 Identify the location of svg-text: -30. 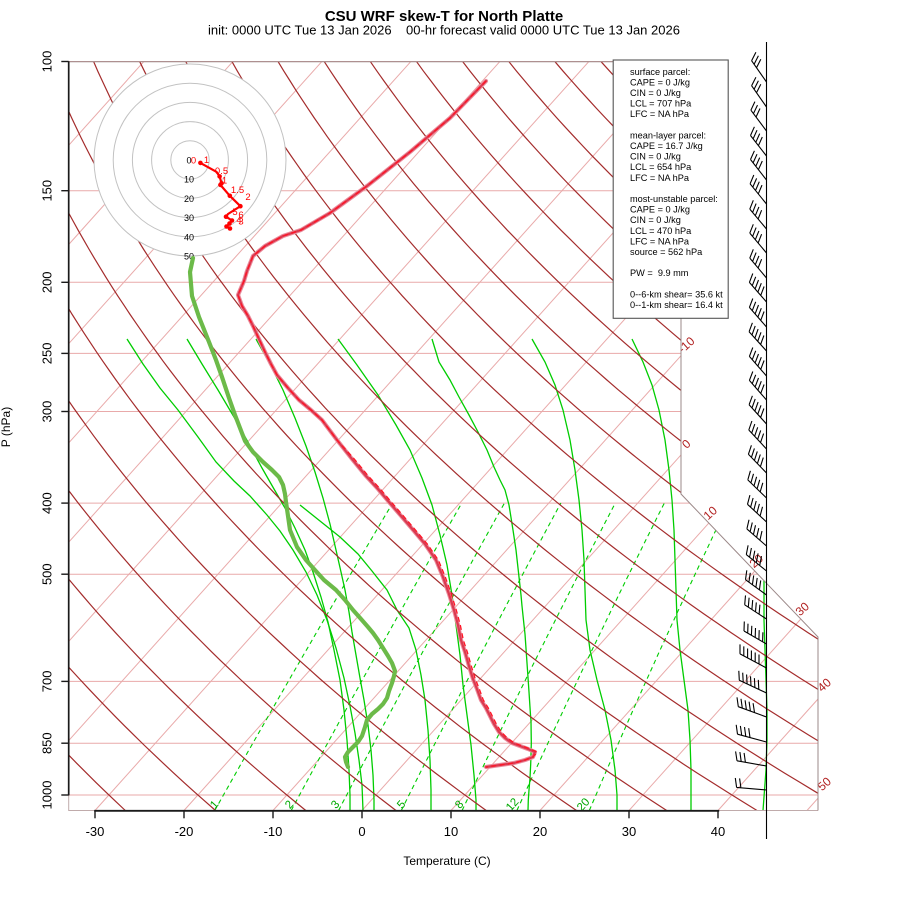
(95, 831).